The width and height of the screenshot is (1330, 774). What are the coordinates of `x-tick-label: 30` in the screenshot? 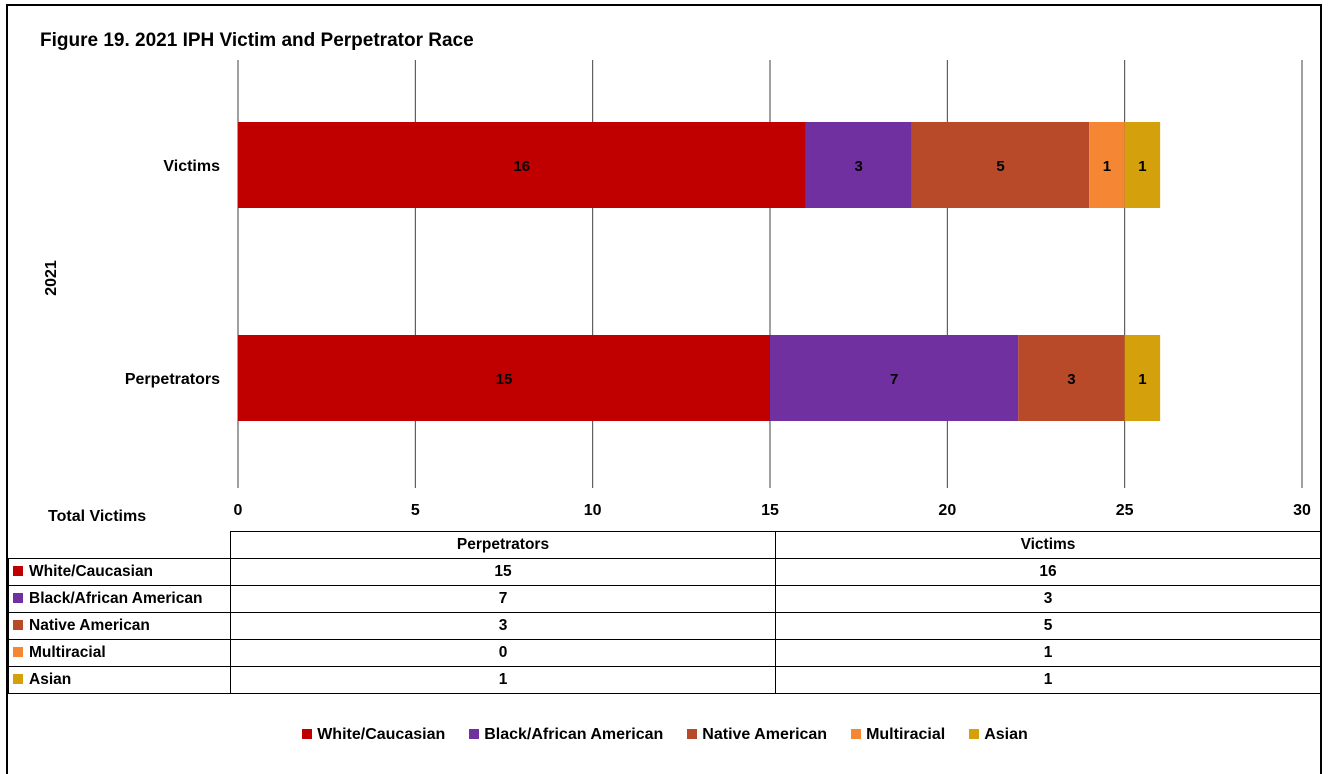 It's located at (1302, 510).